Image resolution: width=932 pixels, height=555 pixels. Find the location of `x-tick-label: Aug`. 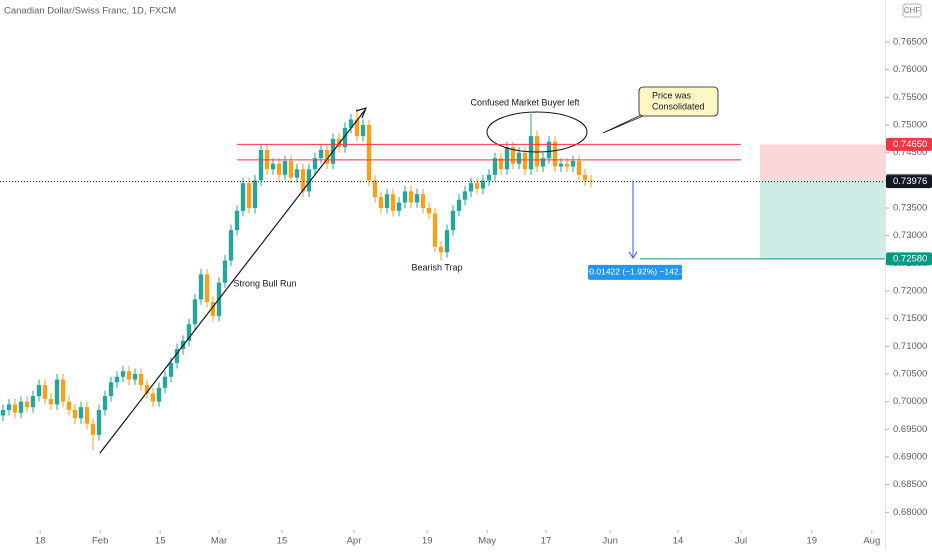

x-tick-label: Aug is located at coordinates (871, 541).